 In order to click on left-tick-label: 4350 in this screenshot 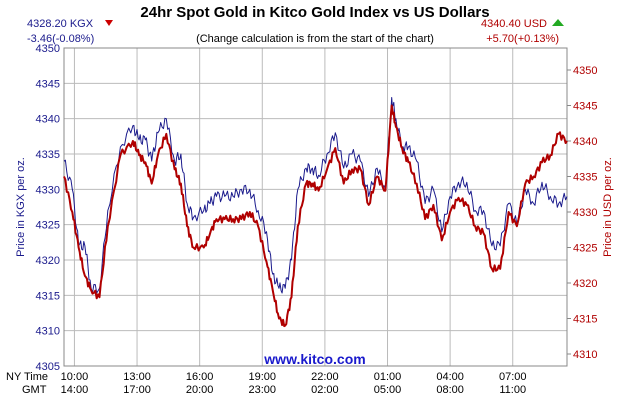, I will do `click(48, 49)`.